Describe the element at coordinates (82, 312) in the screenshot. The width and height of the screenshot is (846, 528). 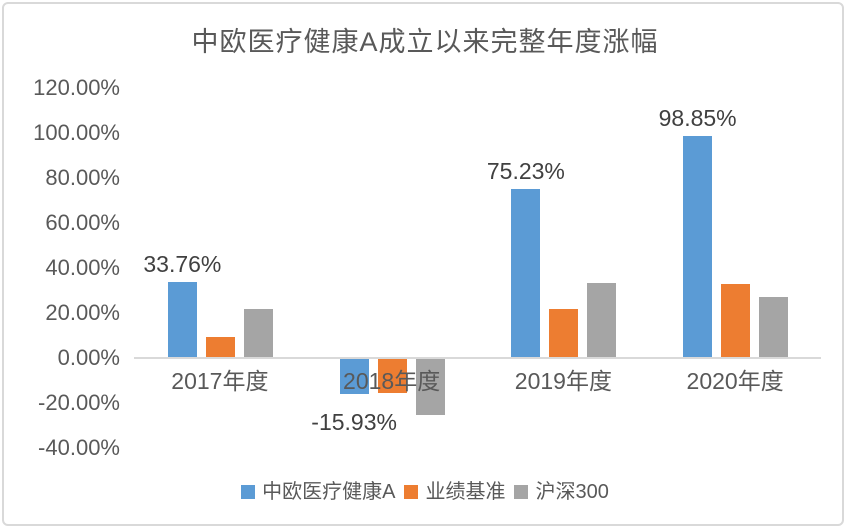
I see `y-axis-tick-label: 20.00%` at that location.